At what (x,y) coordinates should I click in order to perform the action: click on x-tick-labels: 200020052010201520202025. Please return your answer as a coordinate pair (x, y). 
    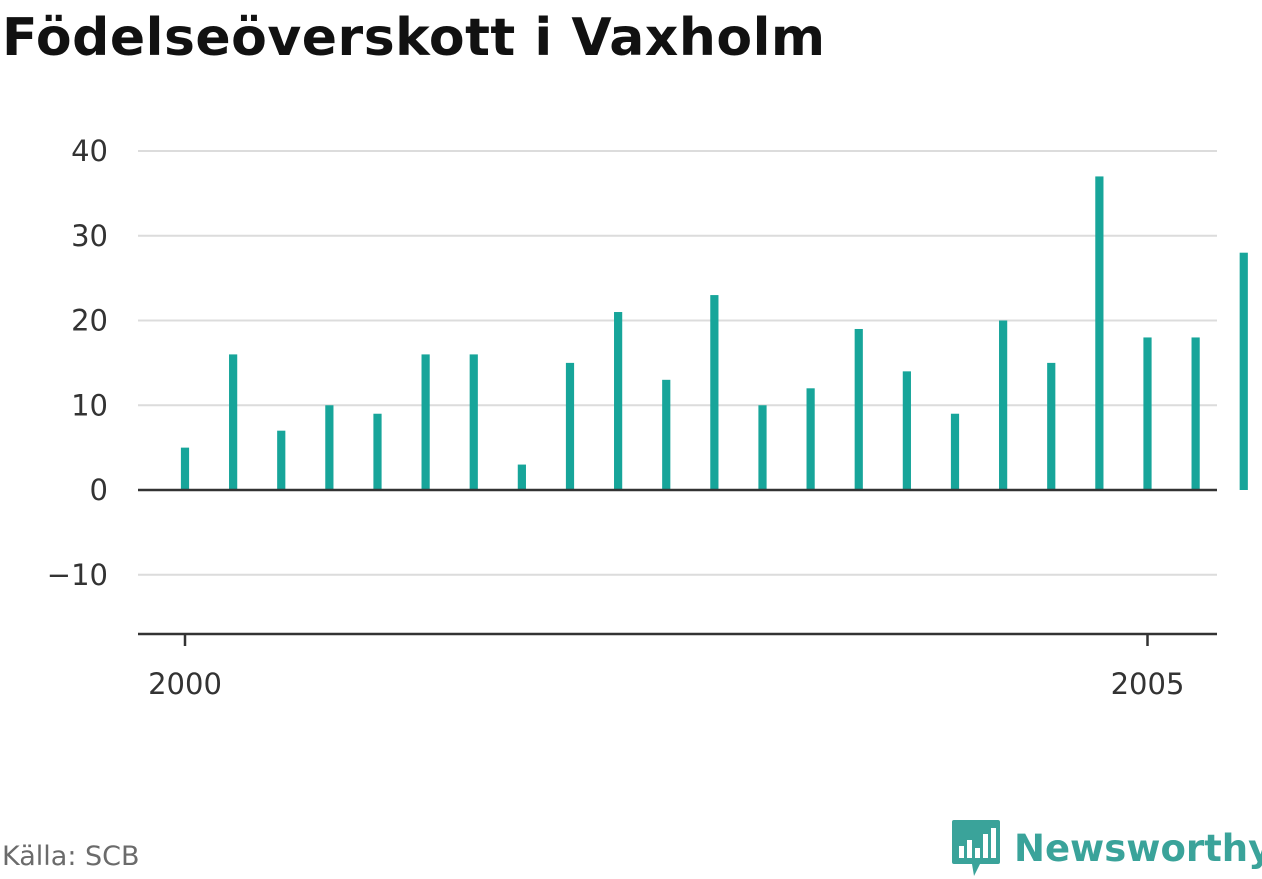
    Looking at the image, I should click on (666, 684).